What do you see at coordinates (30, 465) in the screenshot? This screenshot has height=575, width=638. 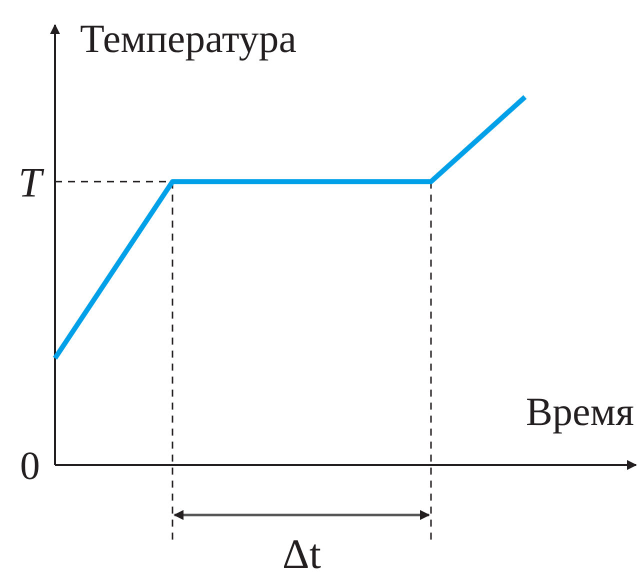 I see `text: 0` at bounding box center [30, 465].